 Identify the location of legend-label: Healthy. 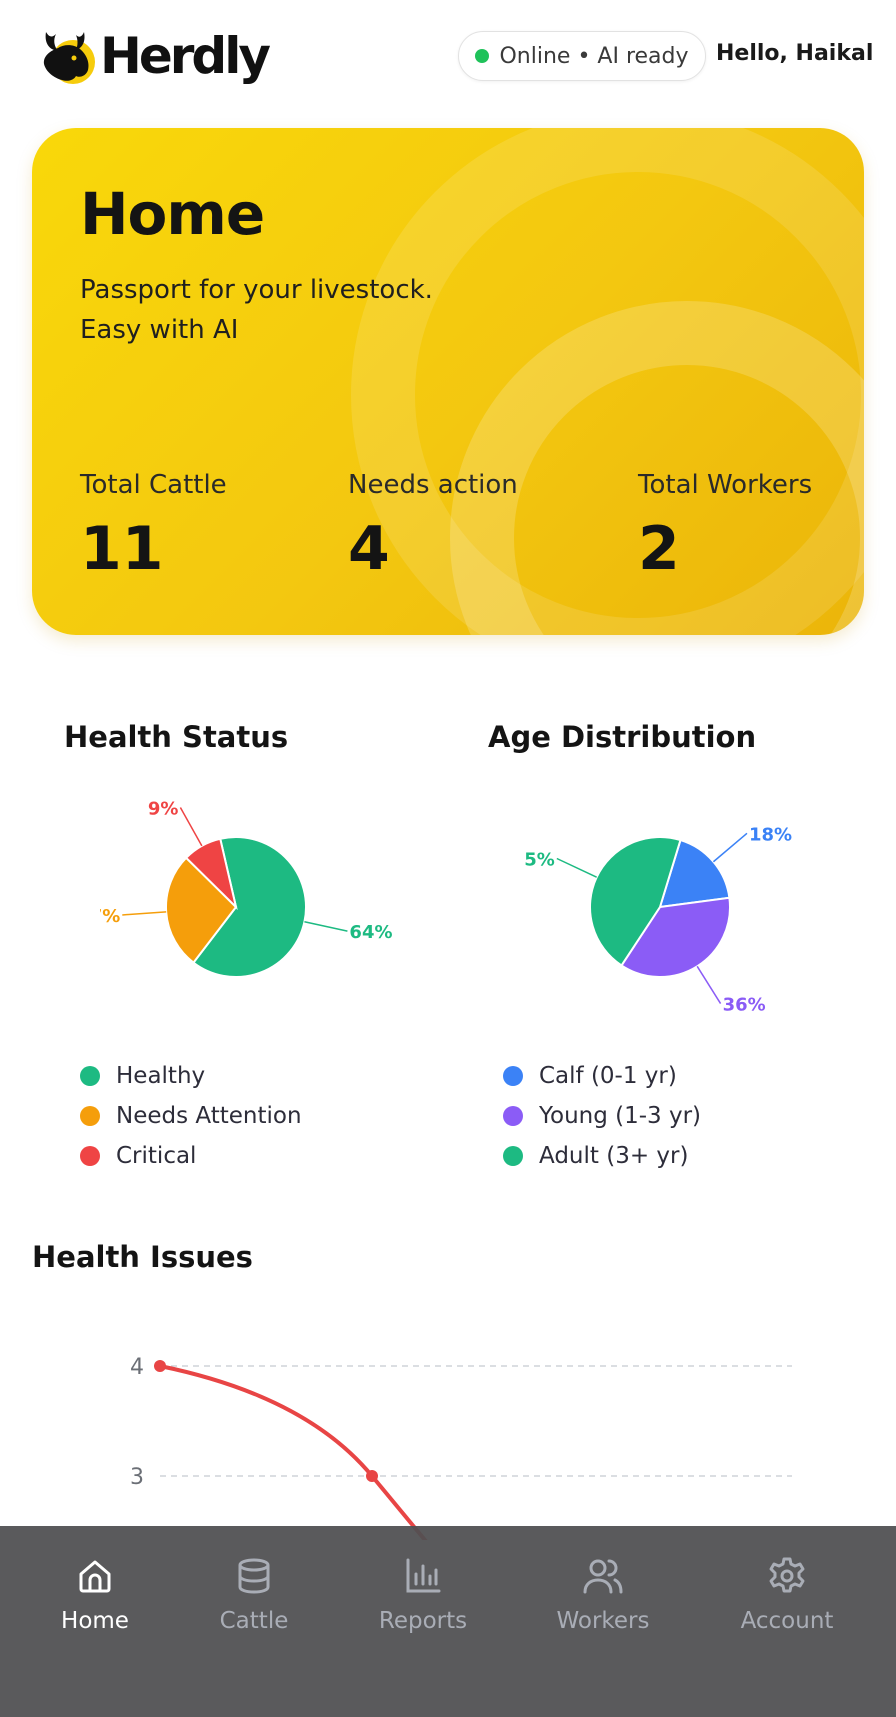
(161, 1076).